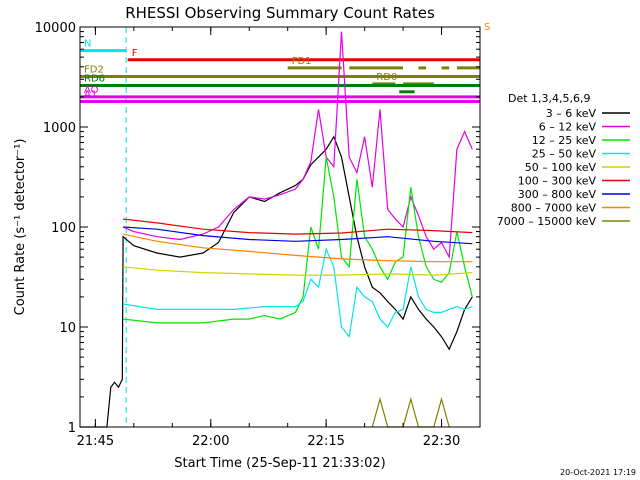 The image size is (640, 480). What do you see at coordinates (20, 227) in the screenshot?
I see `y-axis-label: Count Rate (s⁻¹ detector⁻¹)` at bounding box center [20, 227].